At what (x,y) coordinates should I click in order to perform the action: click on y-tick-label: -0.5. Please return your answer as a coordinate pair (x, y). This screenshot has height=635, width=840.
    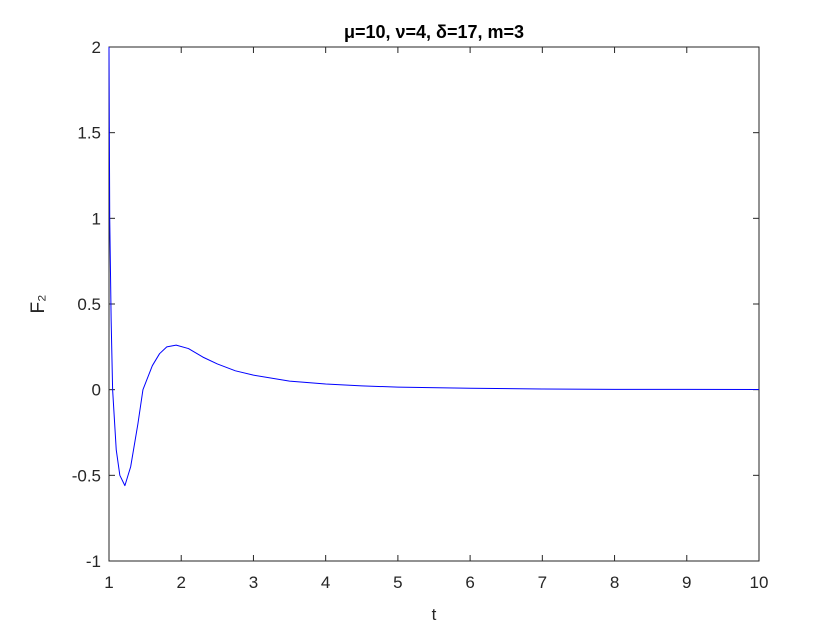
    Looking at the image, I should click on (86, 475).